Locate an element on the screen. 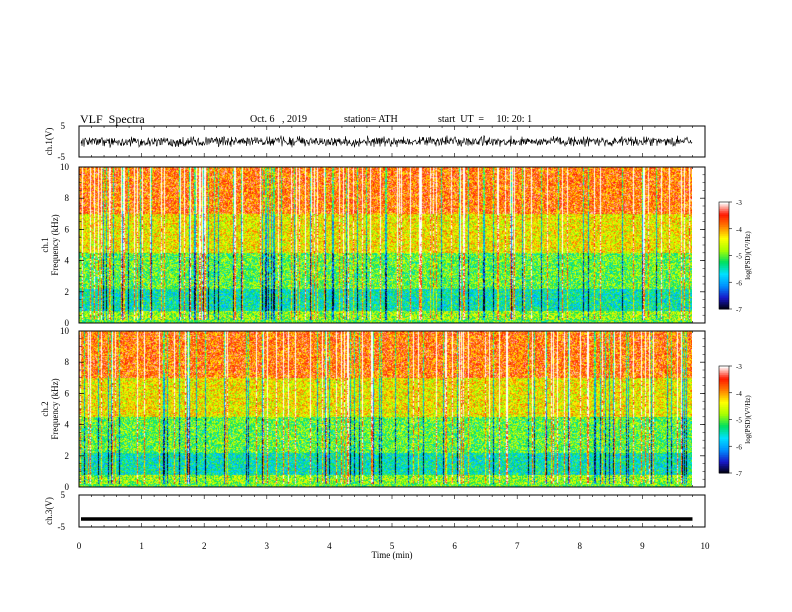 This screenshot has width=792, height=612. x-tick-label: 8 is located at coordinates (580, 546).